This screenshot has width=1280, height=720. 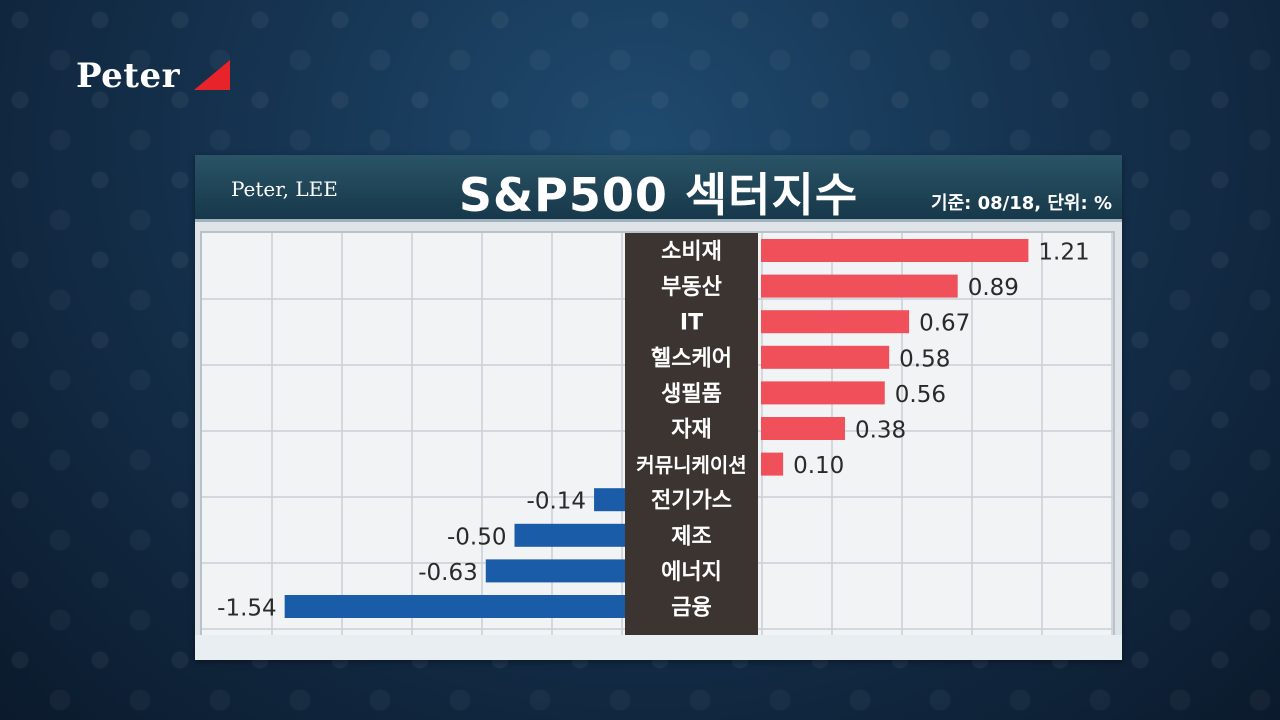 What do you see at coordinates (284, 189) in the screenshot?
I see `author-label: Peter, LEE` at bounding box center [284, 189].